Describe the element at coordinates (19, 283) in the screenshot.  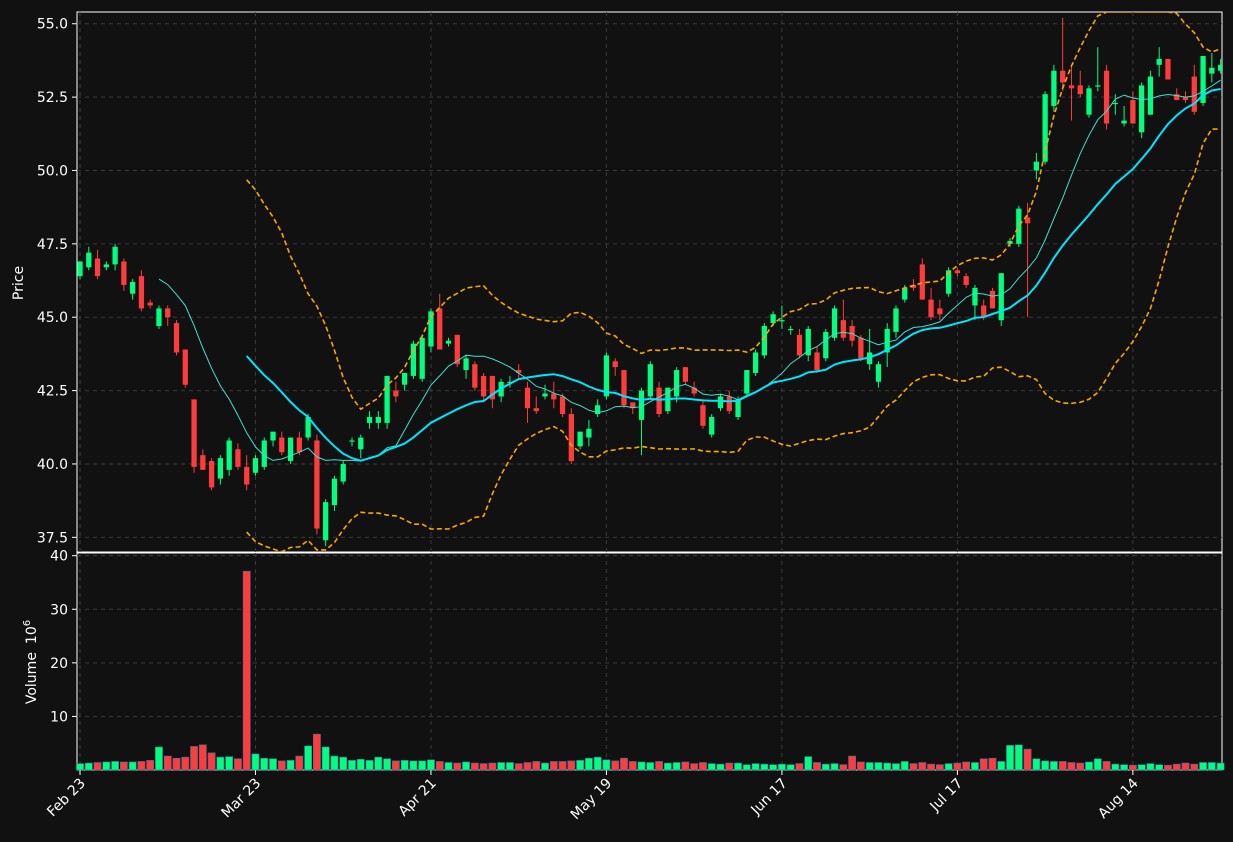
I see `price-axis-label: Price` at that location.